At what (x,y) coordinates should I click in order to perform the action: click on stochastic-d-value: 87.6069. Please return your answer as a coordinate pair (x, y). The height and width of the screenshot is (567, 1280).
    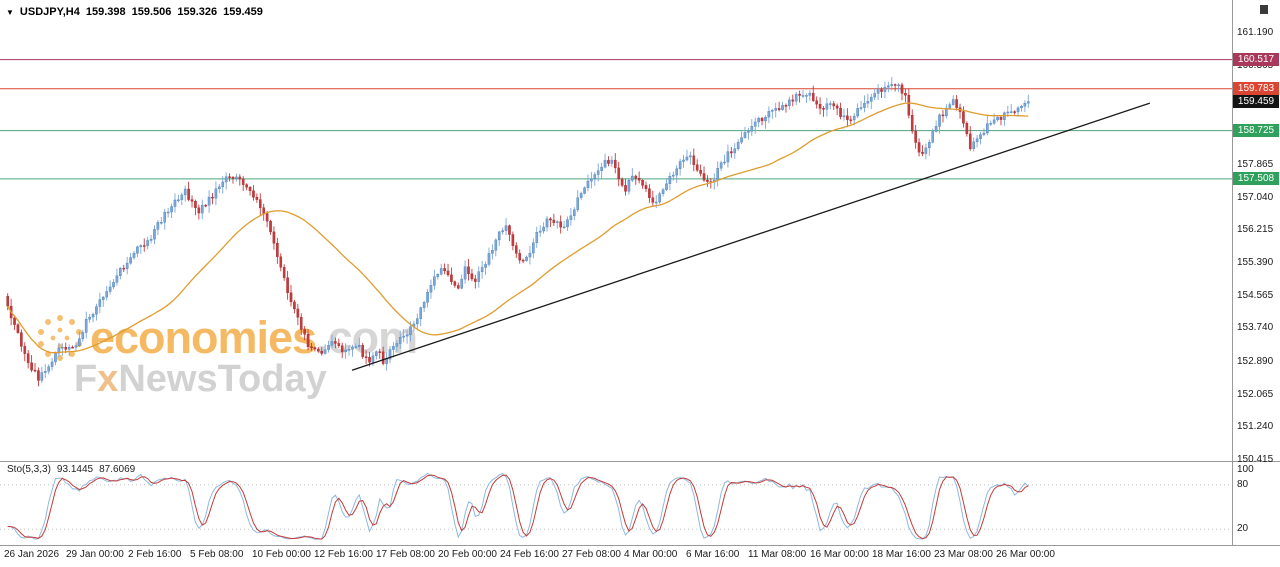
    Looking at the image, I should click on (117, 469).